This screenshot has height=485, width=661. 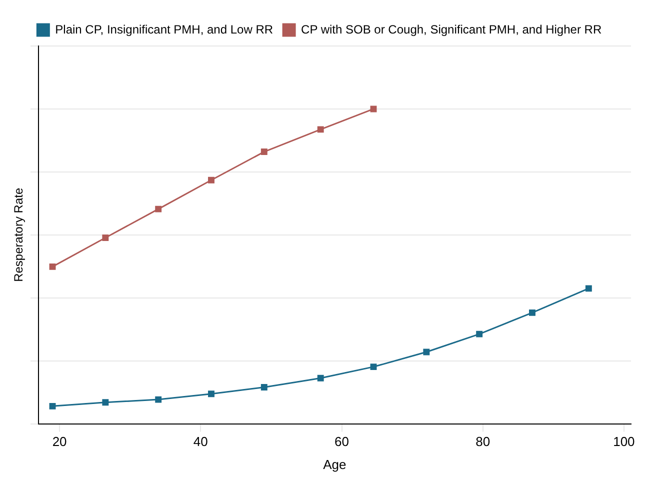 What do you see at coordinates (59, 442) in the screenshot?
I see `x-tick-label: 20` at bounding box center [59, 442].